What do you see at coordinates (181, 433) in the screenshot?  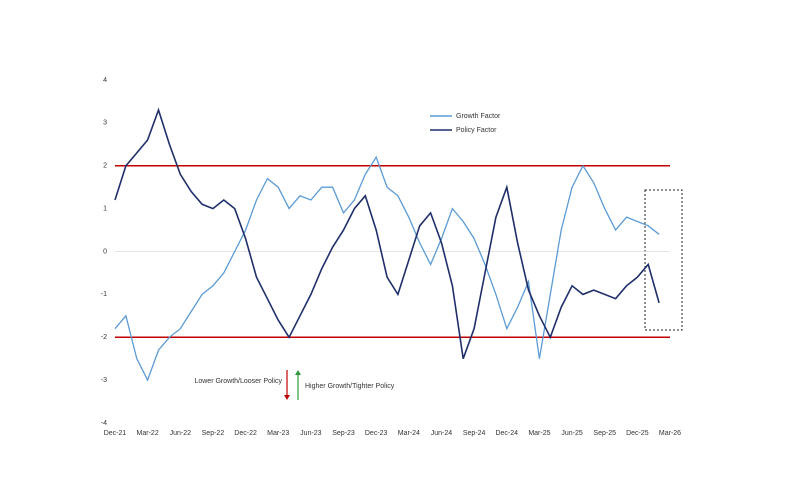 I see `x-tick-label: Jun-22` at bounding box center [181, 433].